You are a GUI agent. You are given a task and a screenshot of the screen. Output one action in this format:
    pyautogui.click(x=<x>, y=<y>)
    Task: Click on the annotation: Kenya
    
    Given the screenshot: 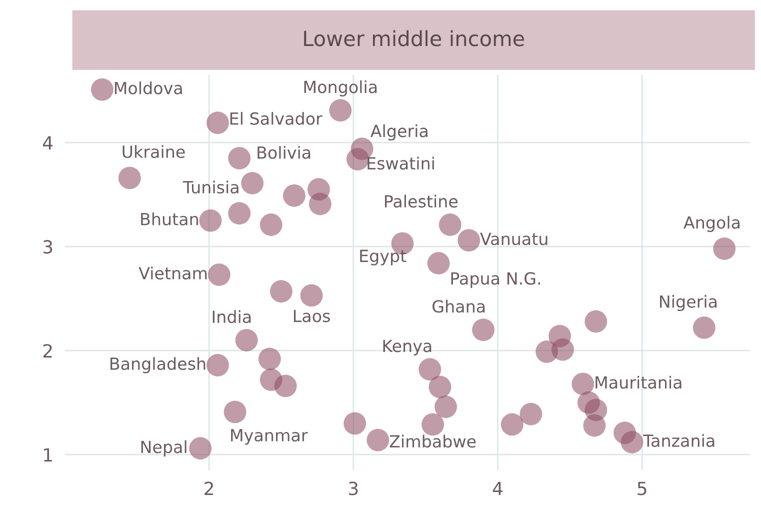 What is the action you would take?
    pyautogui.click(x=407, y=348)
    